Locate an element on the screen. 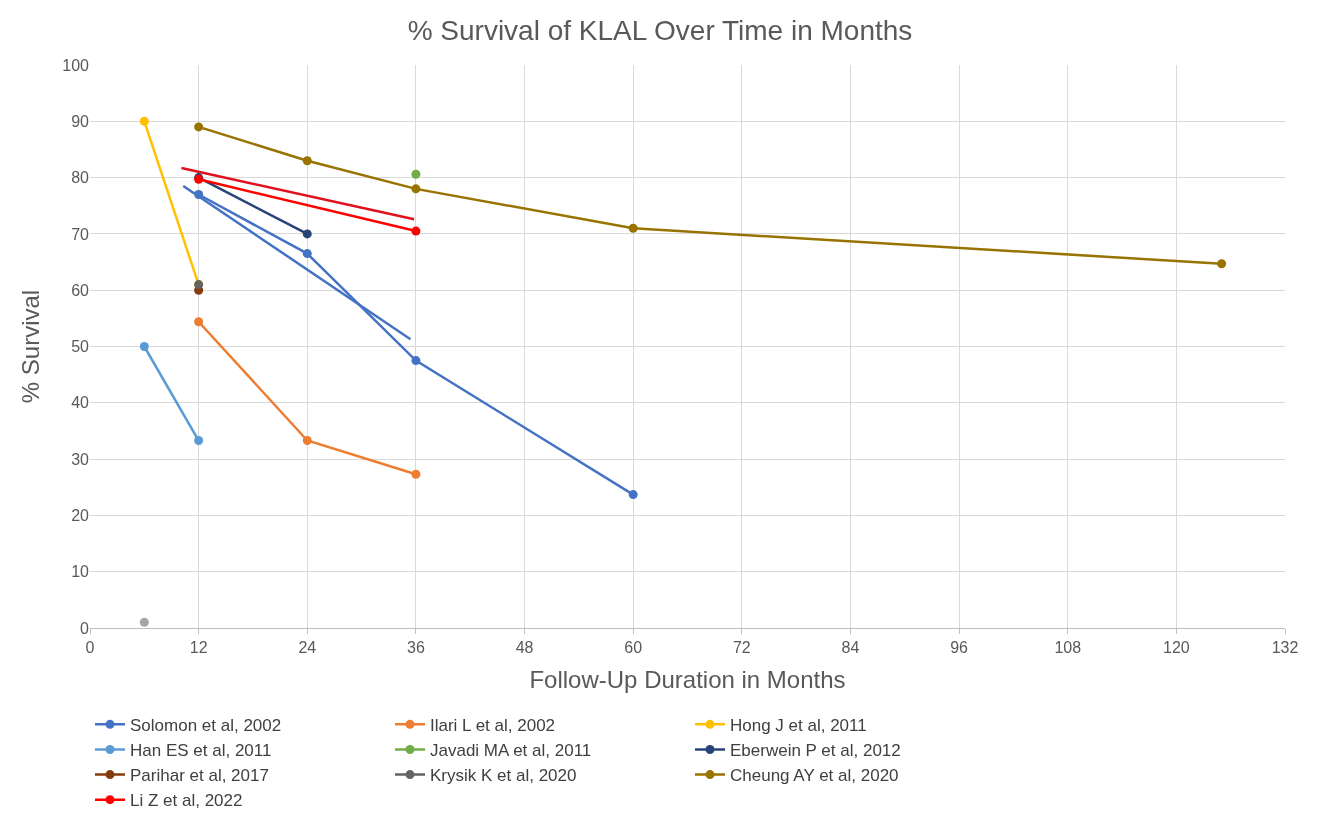 This screenshot has height=830, width=1320. legend-label: Parihar et al, 2017 is located at coordinates (199, 776).